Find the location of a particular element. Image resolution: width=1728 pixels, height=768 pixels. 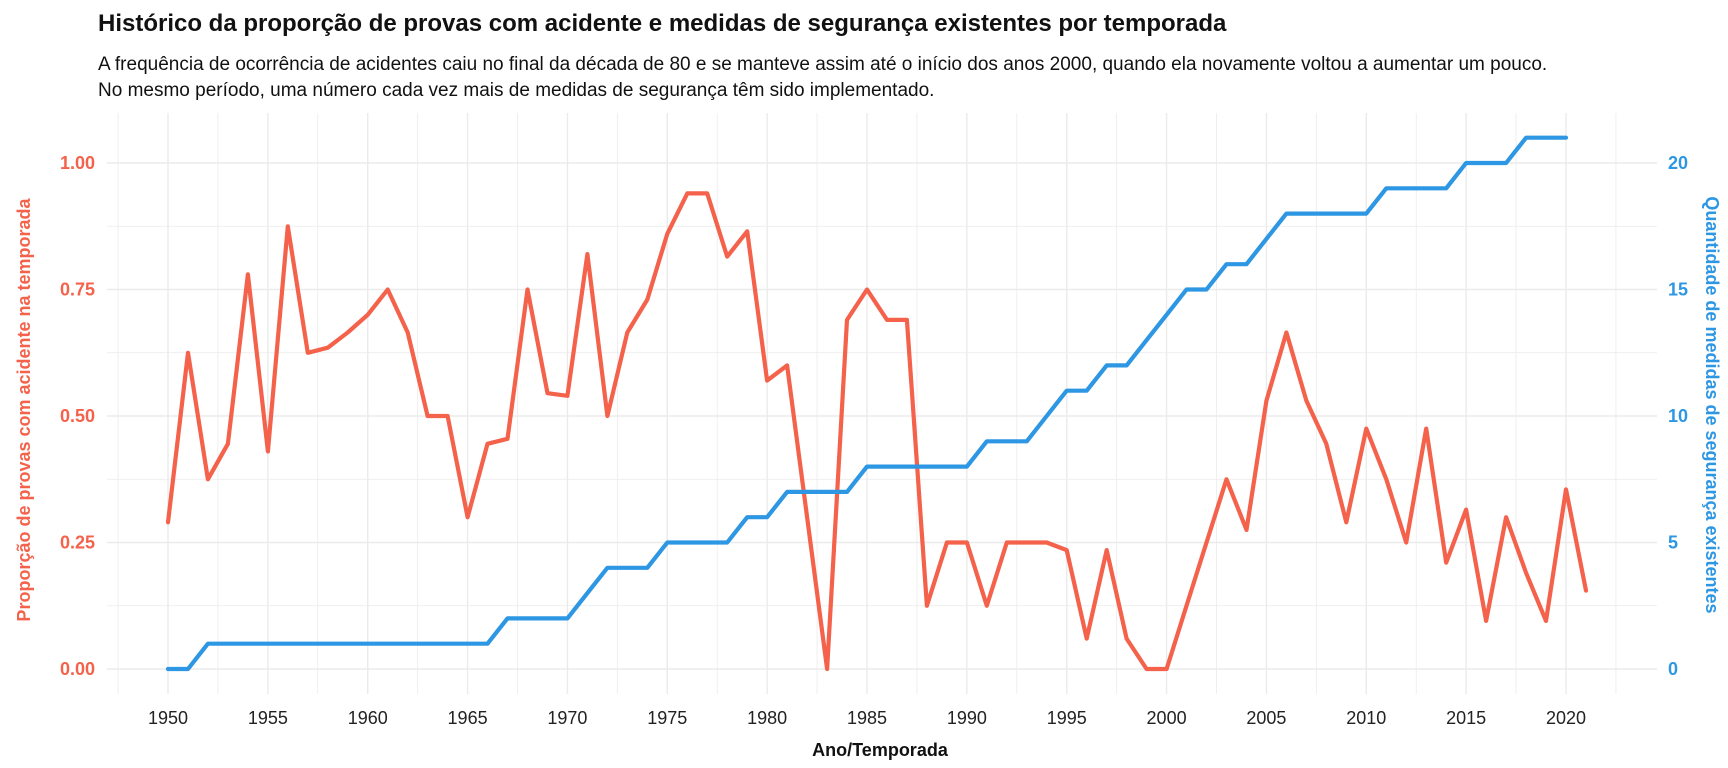

x-tick-label: 1975 is located at coordinates (667, 718).